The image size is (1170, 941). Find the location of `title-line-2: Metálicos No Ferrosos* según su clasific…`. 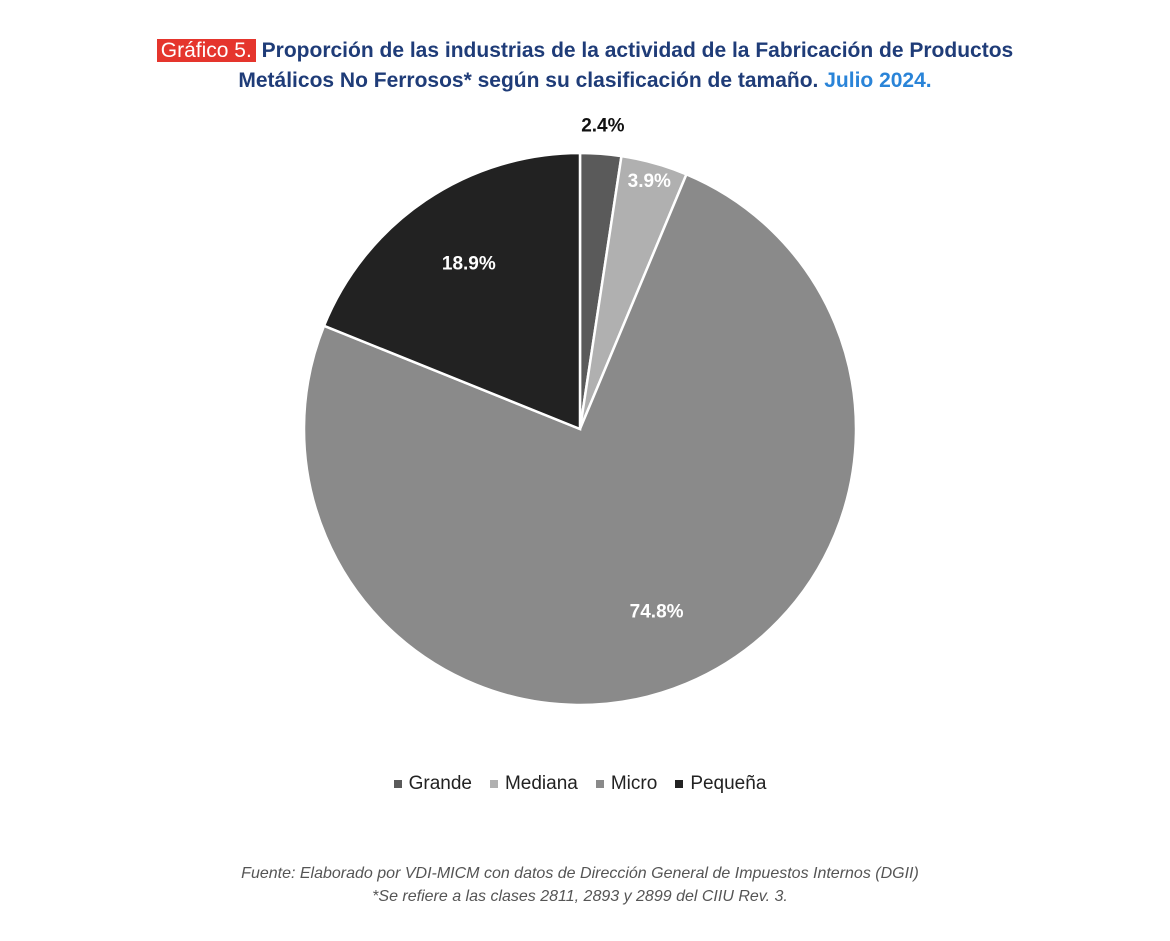

title-line-2: Metálicos No Ferrosos* según su clasific… is located at coordinates (528, 80).